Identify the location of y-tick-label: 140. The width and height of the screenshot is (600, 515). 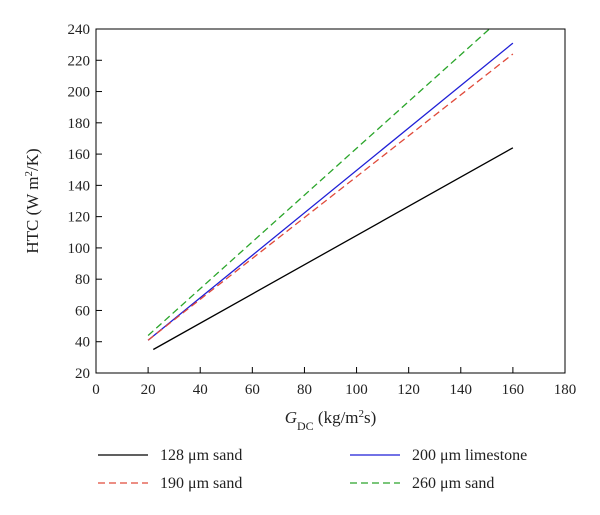
(79, 186).